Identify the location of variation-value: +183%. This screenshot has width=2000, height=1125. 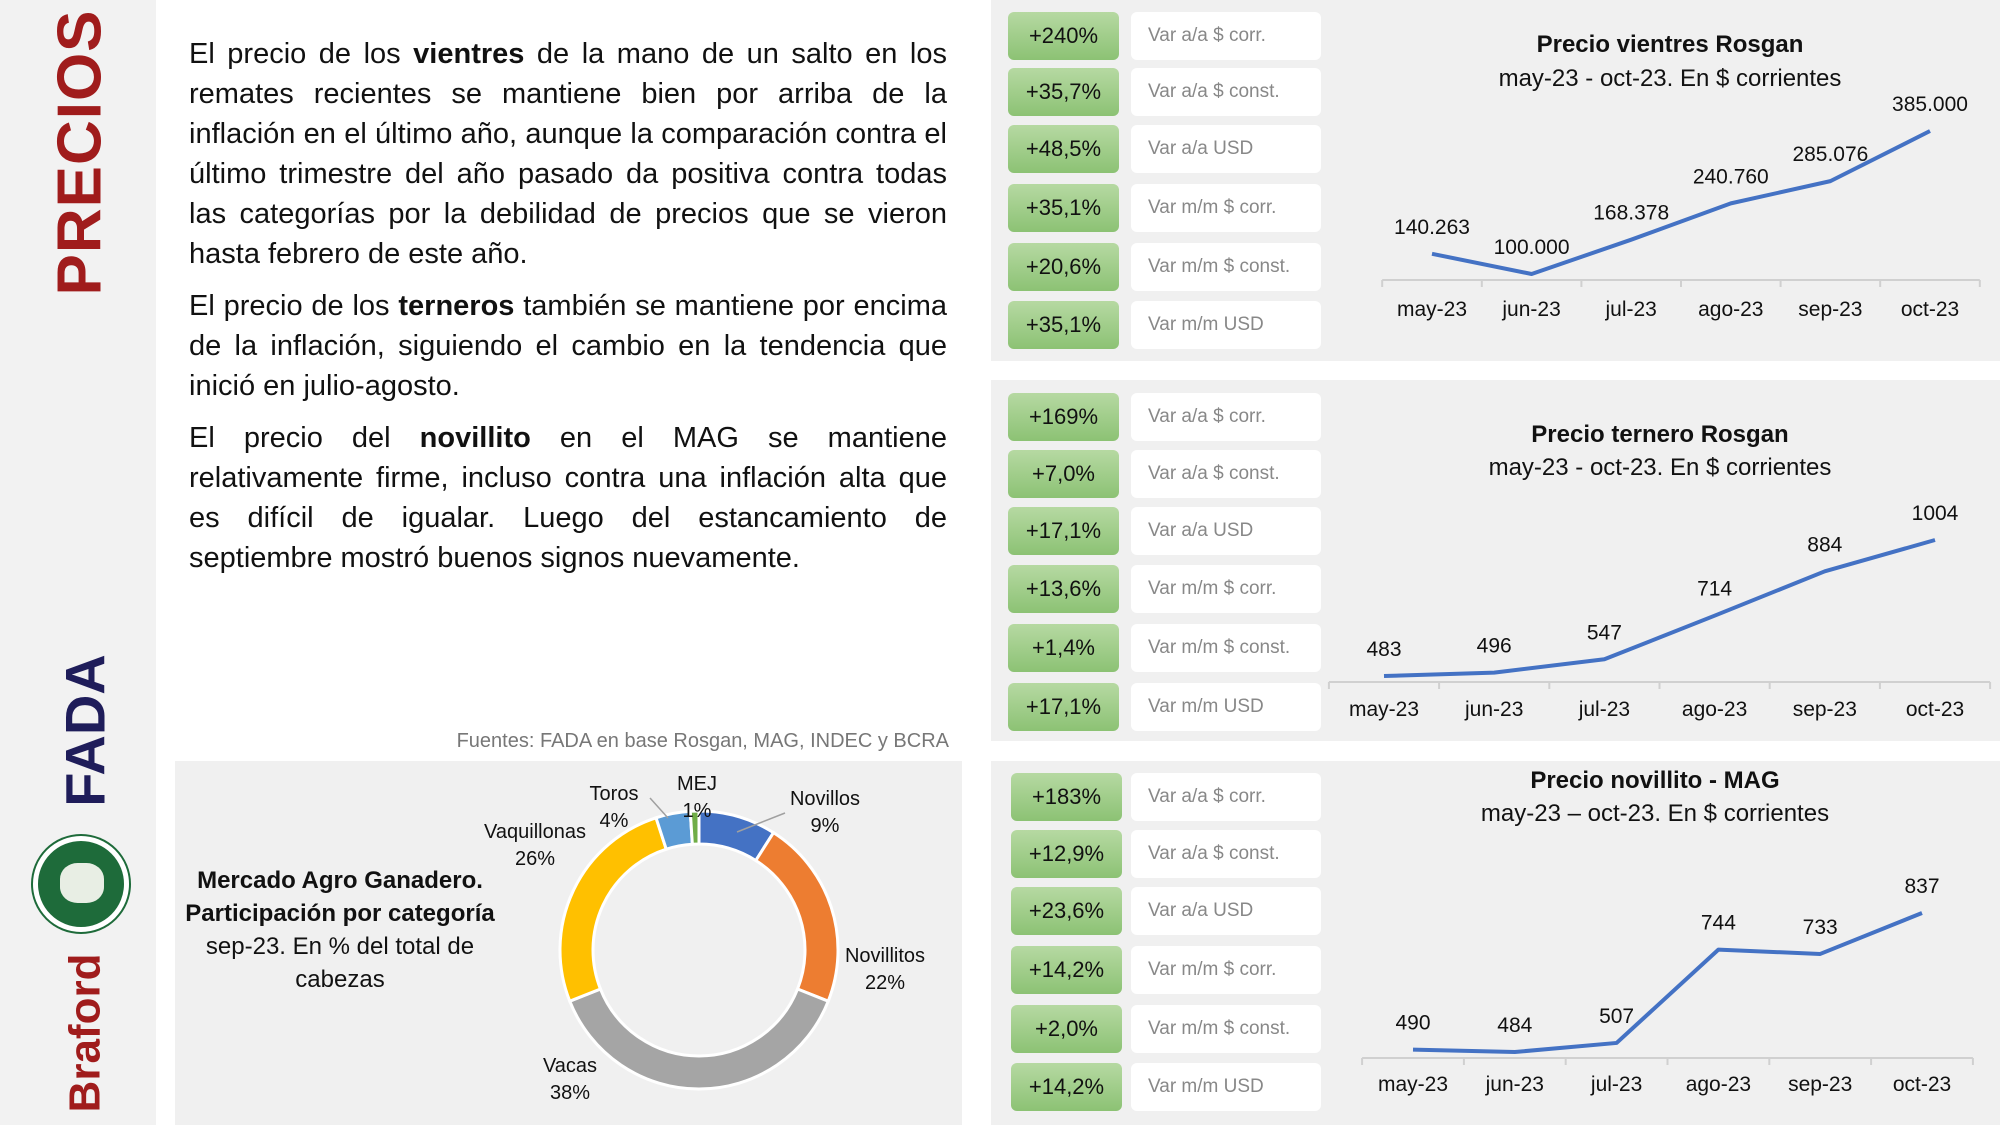
(1066, 797).